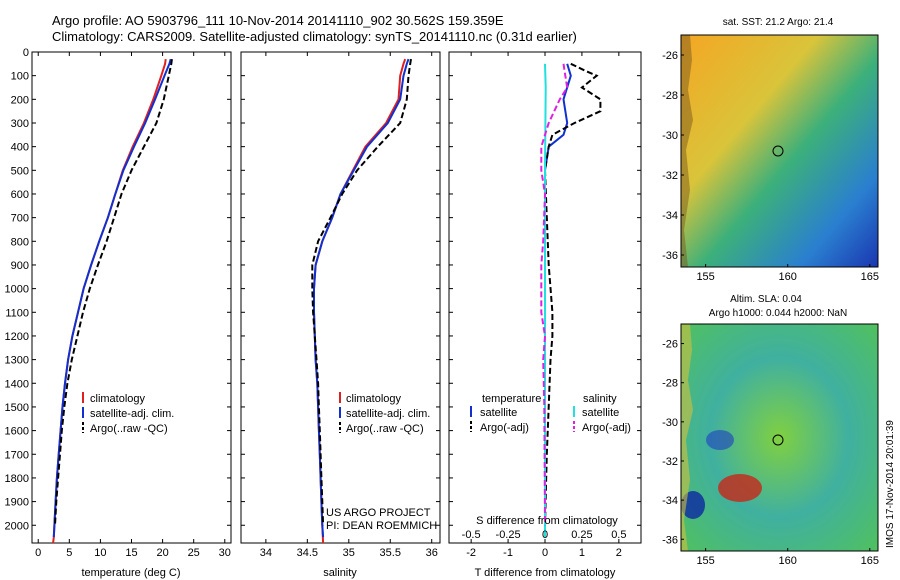  What do you see at coordinates (349, 553) in the screenshot?
I see `x-tick-label: 35` at bounding box center [349, 553].